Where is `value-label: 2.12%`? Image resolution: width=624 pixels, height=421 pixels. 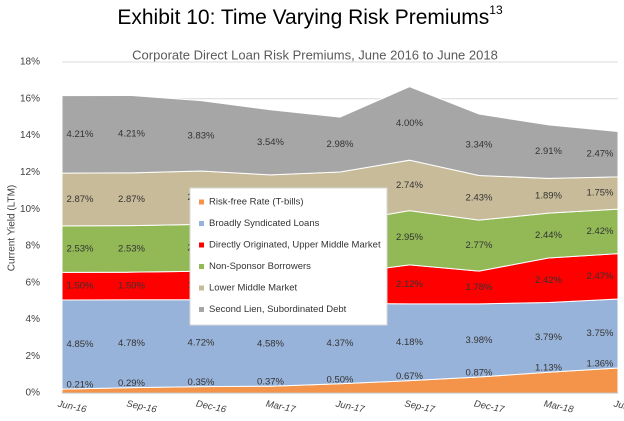
value-label: 2.12% is located at coordinates (409, 284).